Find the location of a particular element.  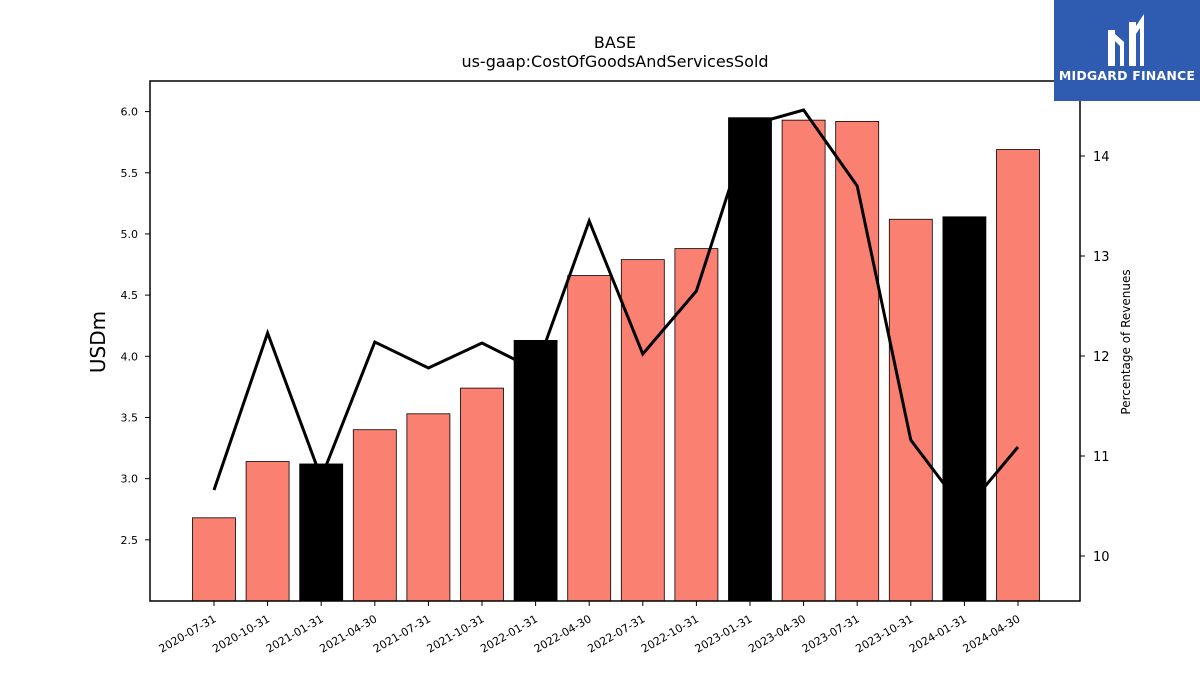

x-tick-label: 2023-10-31 is located at coordinates (884, 633).